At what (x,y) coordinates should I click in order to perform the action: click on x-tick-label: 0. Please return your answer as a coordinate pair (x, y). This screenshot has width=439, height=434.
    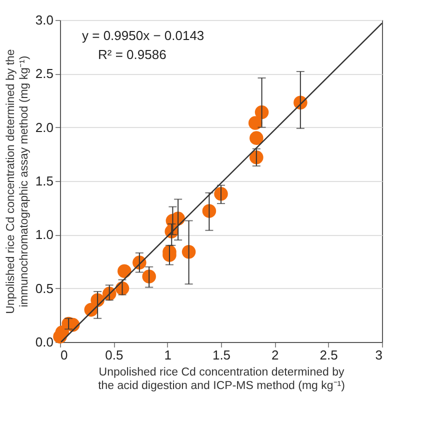
    Looking at the image, I should click on (64, 355).